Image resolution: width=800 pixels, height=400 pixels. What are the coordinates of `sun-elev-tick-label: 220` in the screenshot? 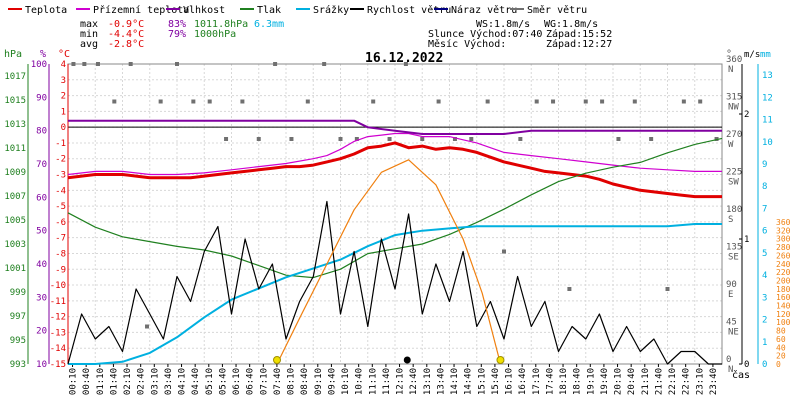 It's located at (783, 272).